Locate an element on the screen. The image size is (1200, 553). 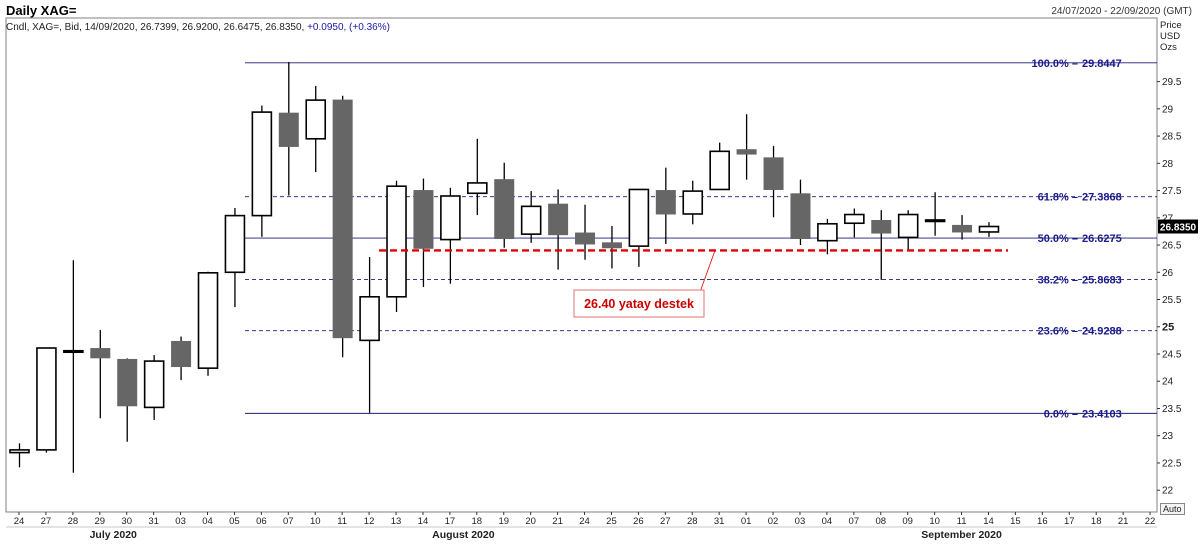
month-label: August 2020 is located at coordinates (463, 535).